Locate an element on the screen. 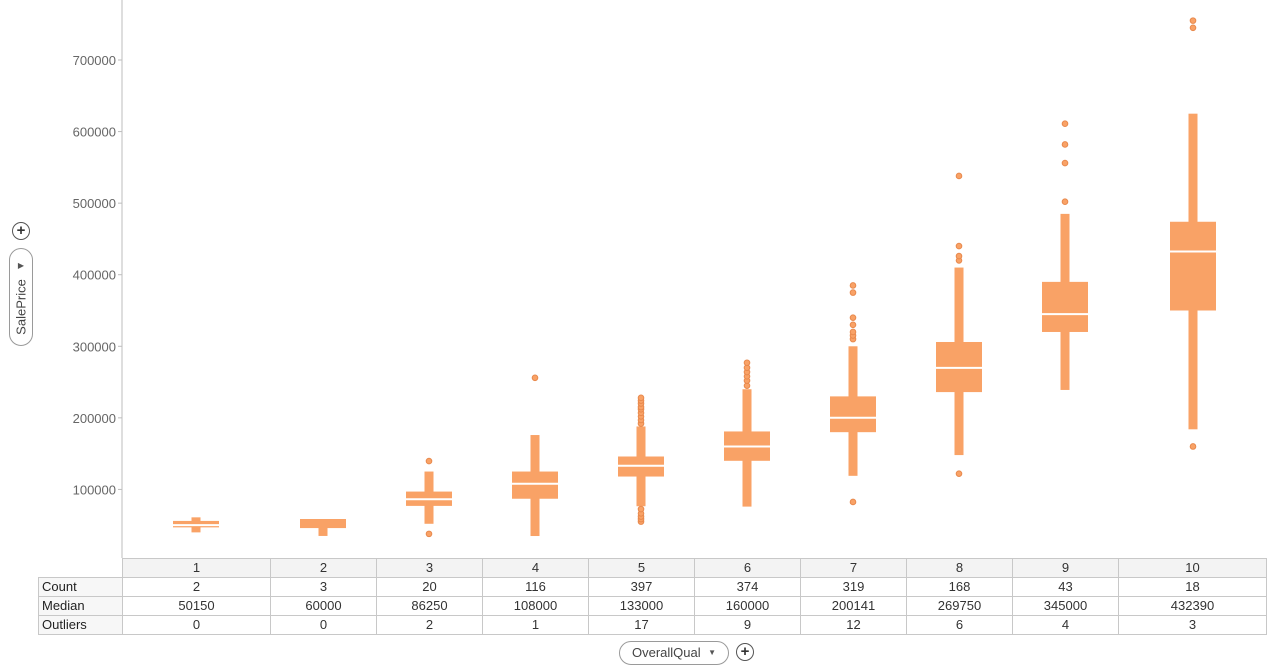 This screenshot has height=668, width=1280. table-cell: 6 is located at coordinates (959, 625).